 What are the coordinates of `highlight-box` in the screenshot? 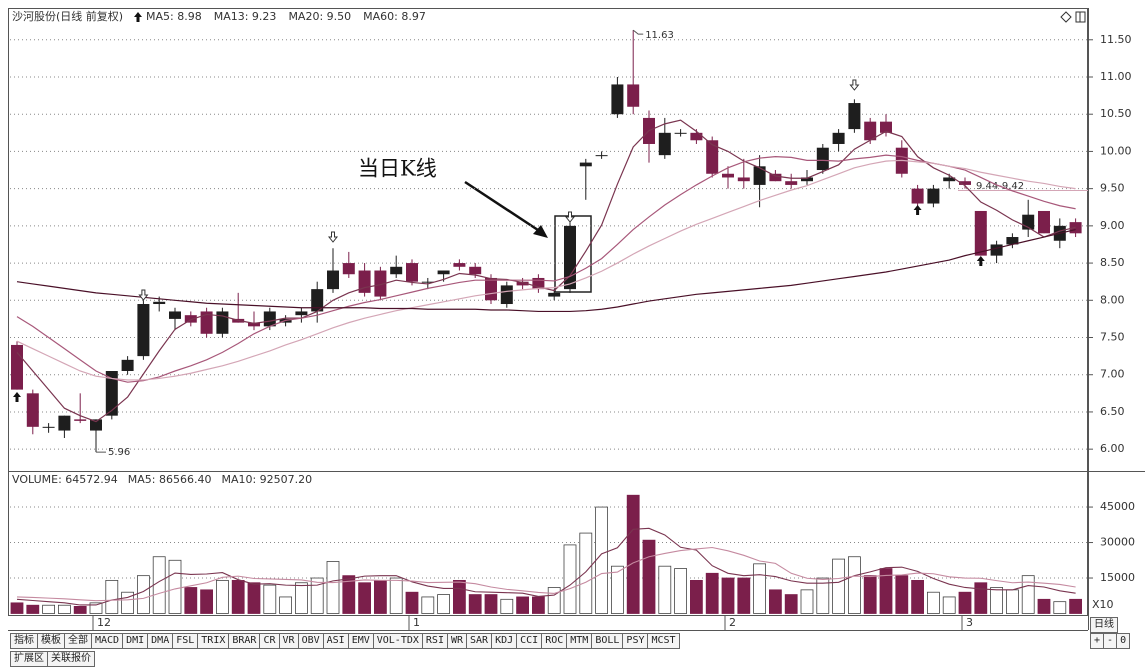 It's located at (573, 254).